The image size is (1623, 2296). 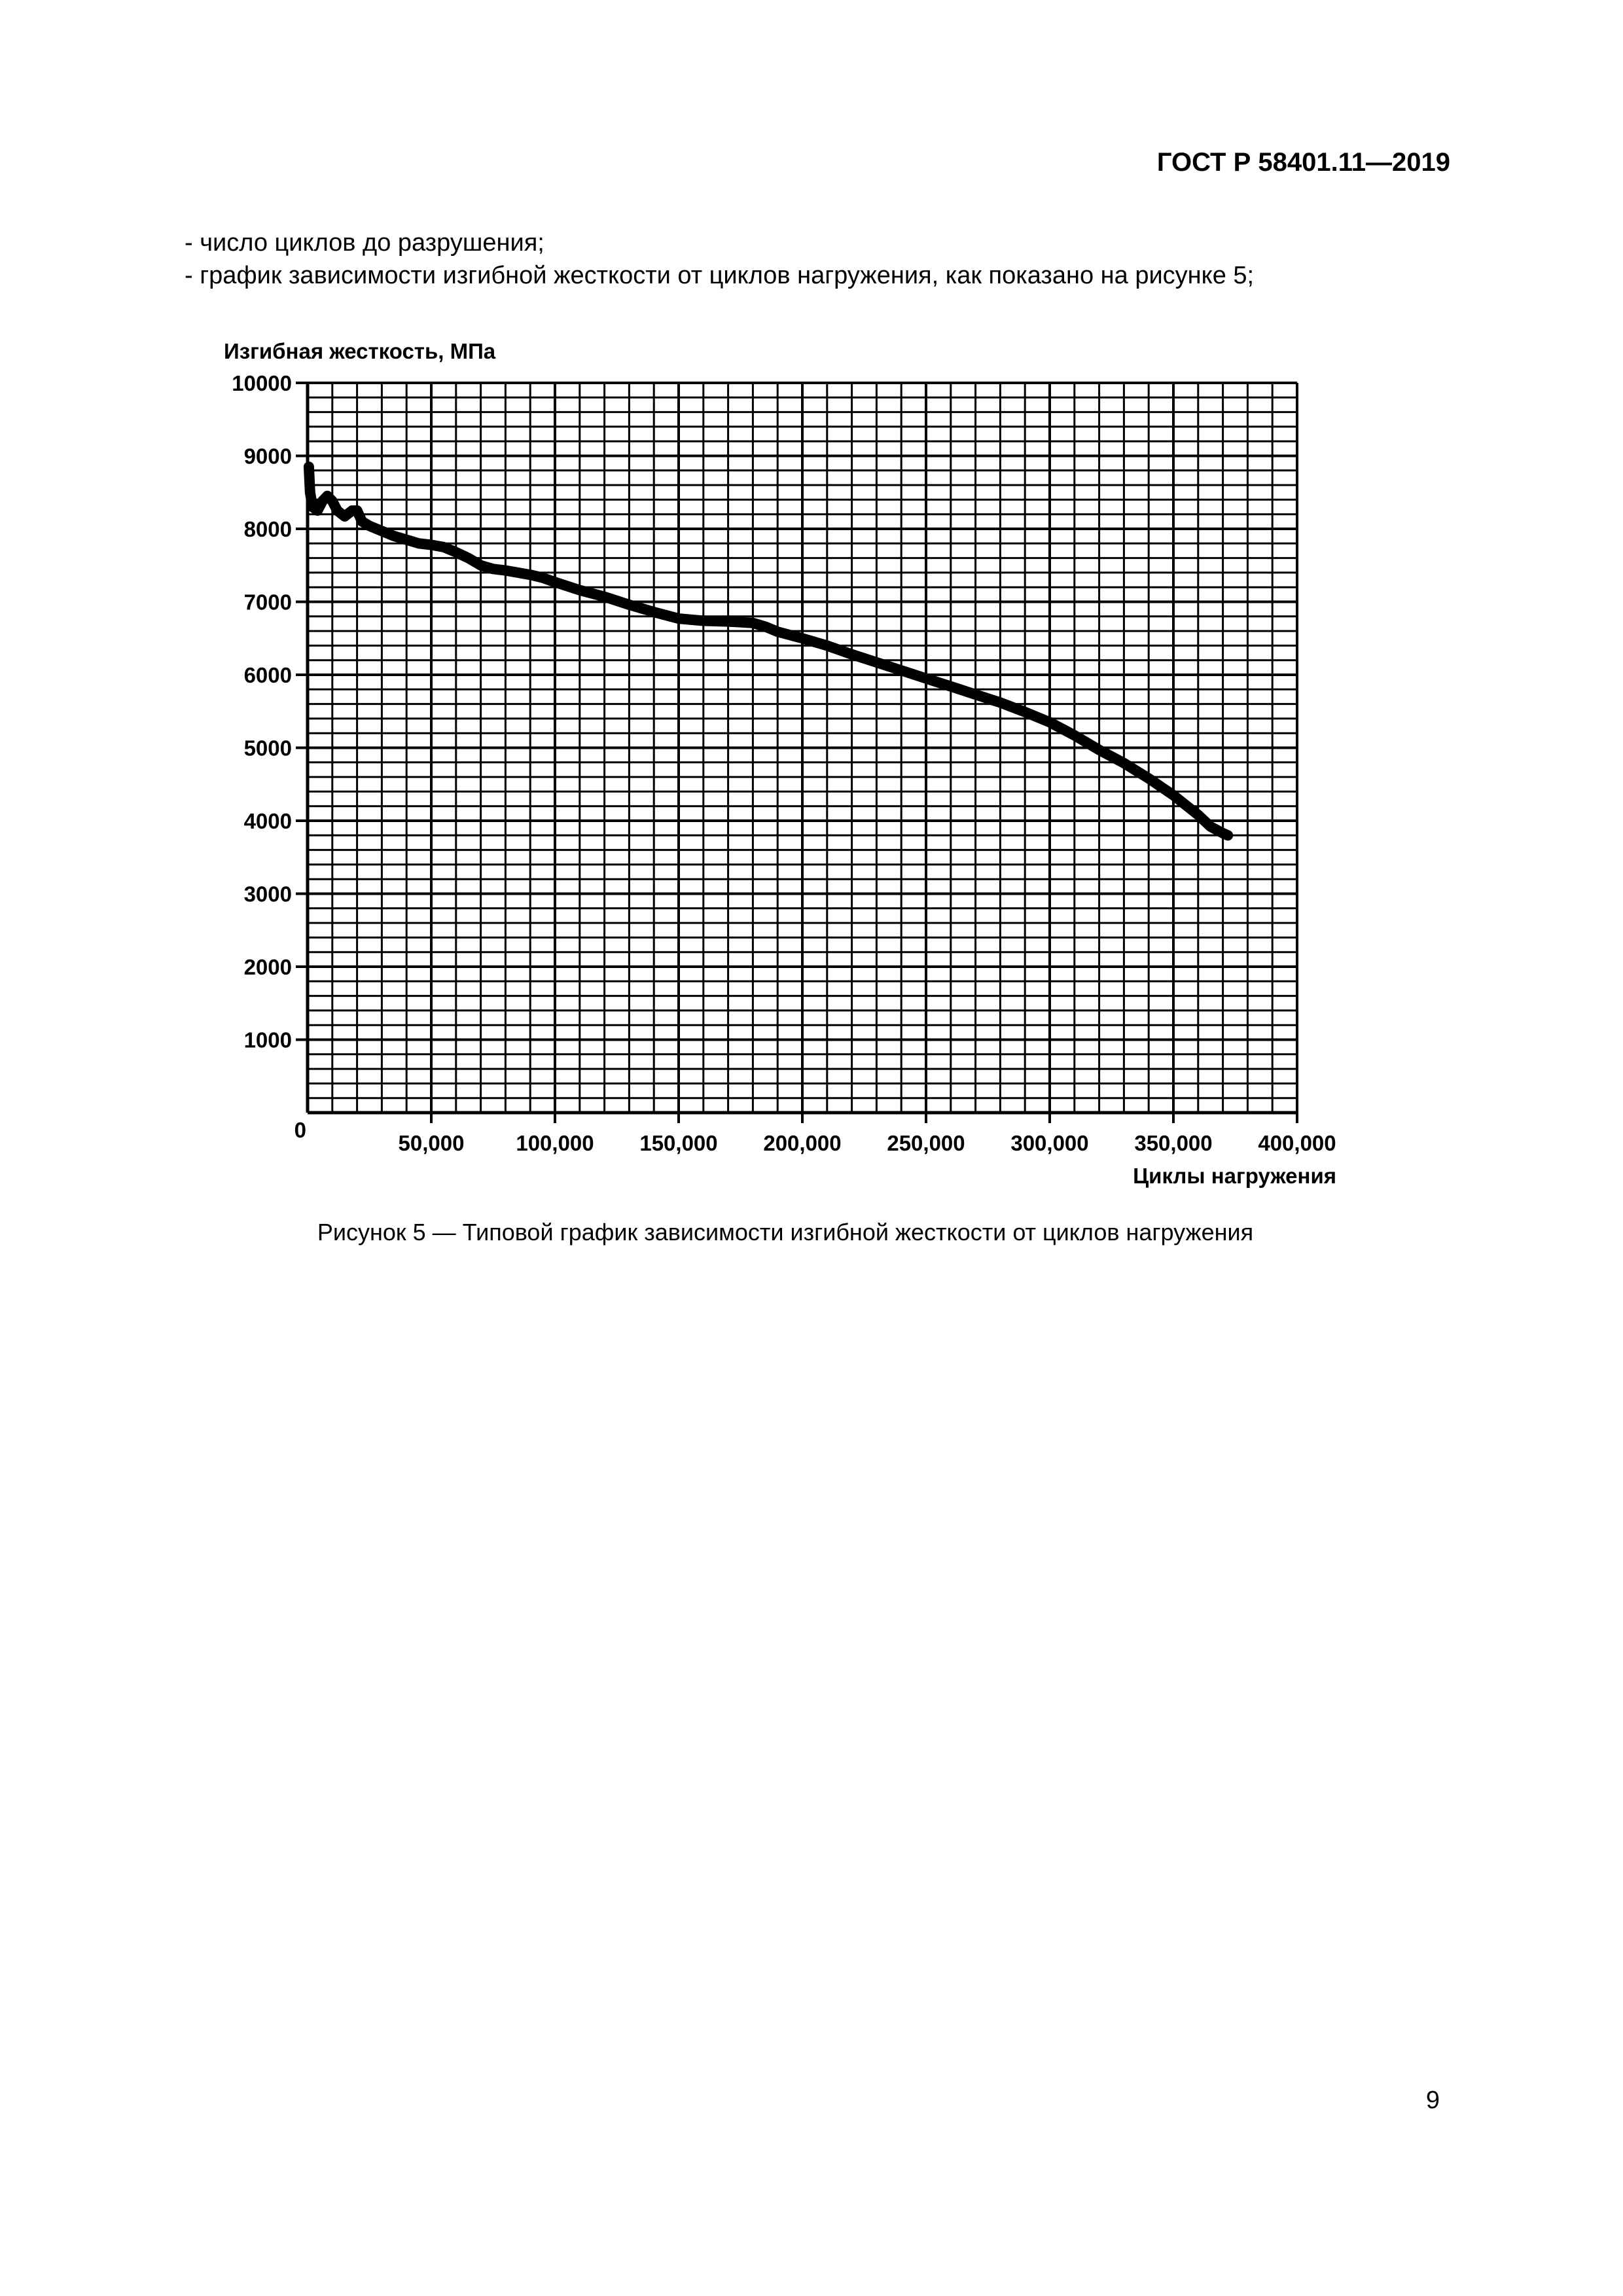 What do you see at coordinates (555, 1143) in the screenshot?
I see `x-tick-label: 100,000` at bounding box center [555, 1143].